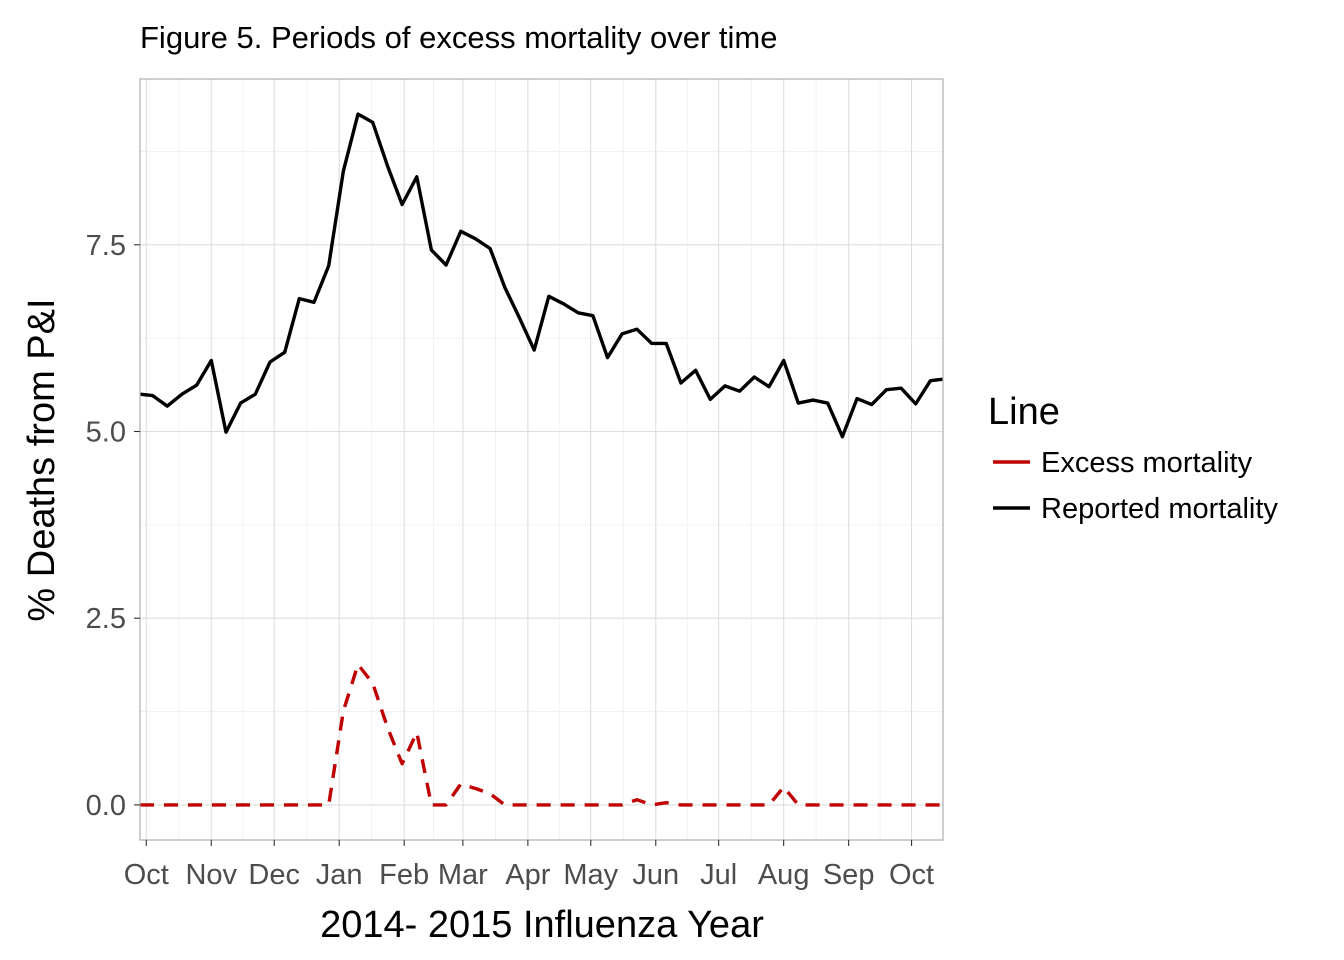  What do you see at coordinates (42, 459) in the screenshot?
I see `y-axis-title: % Deaths from P&I` at bounding box center [42, 459].